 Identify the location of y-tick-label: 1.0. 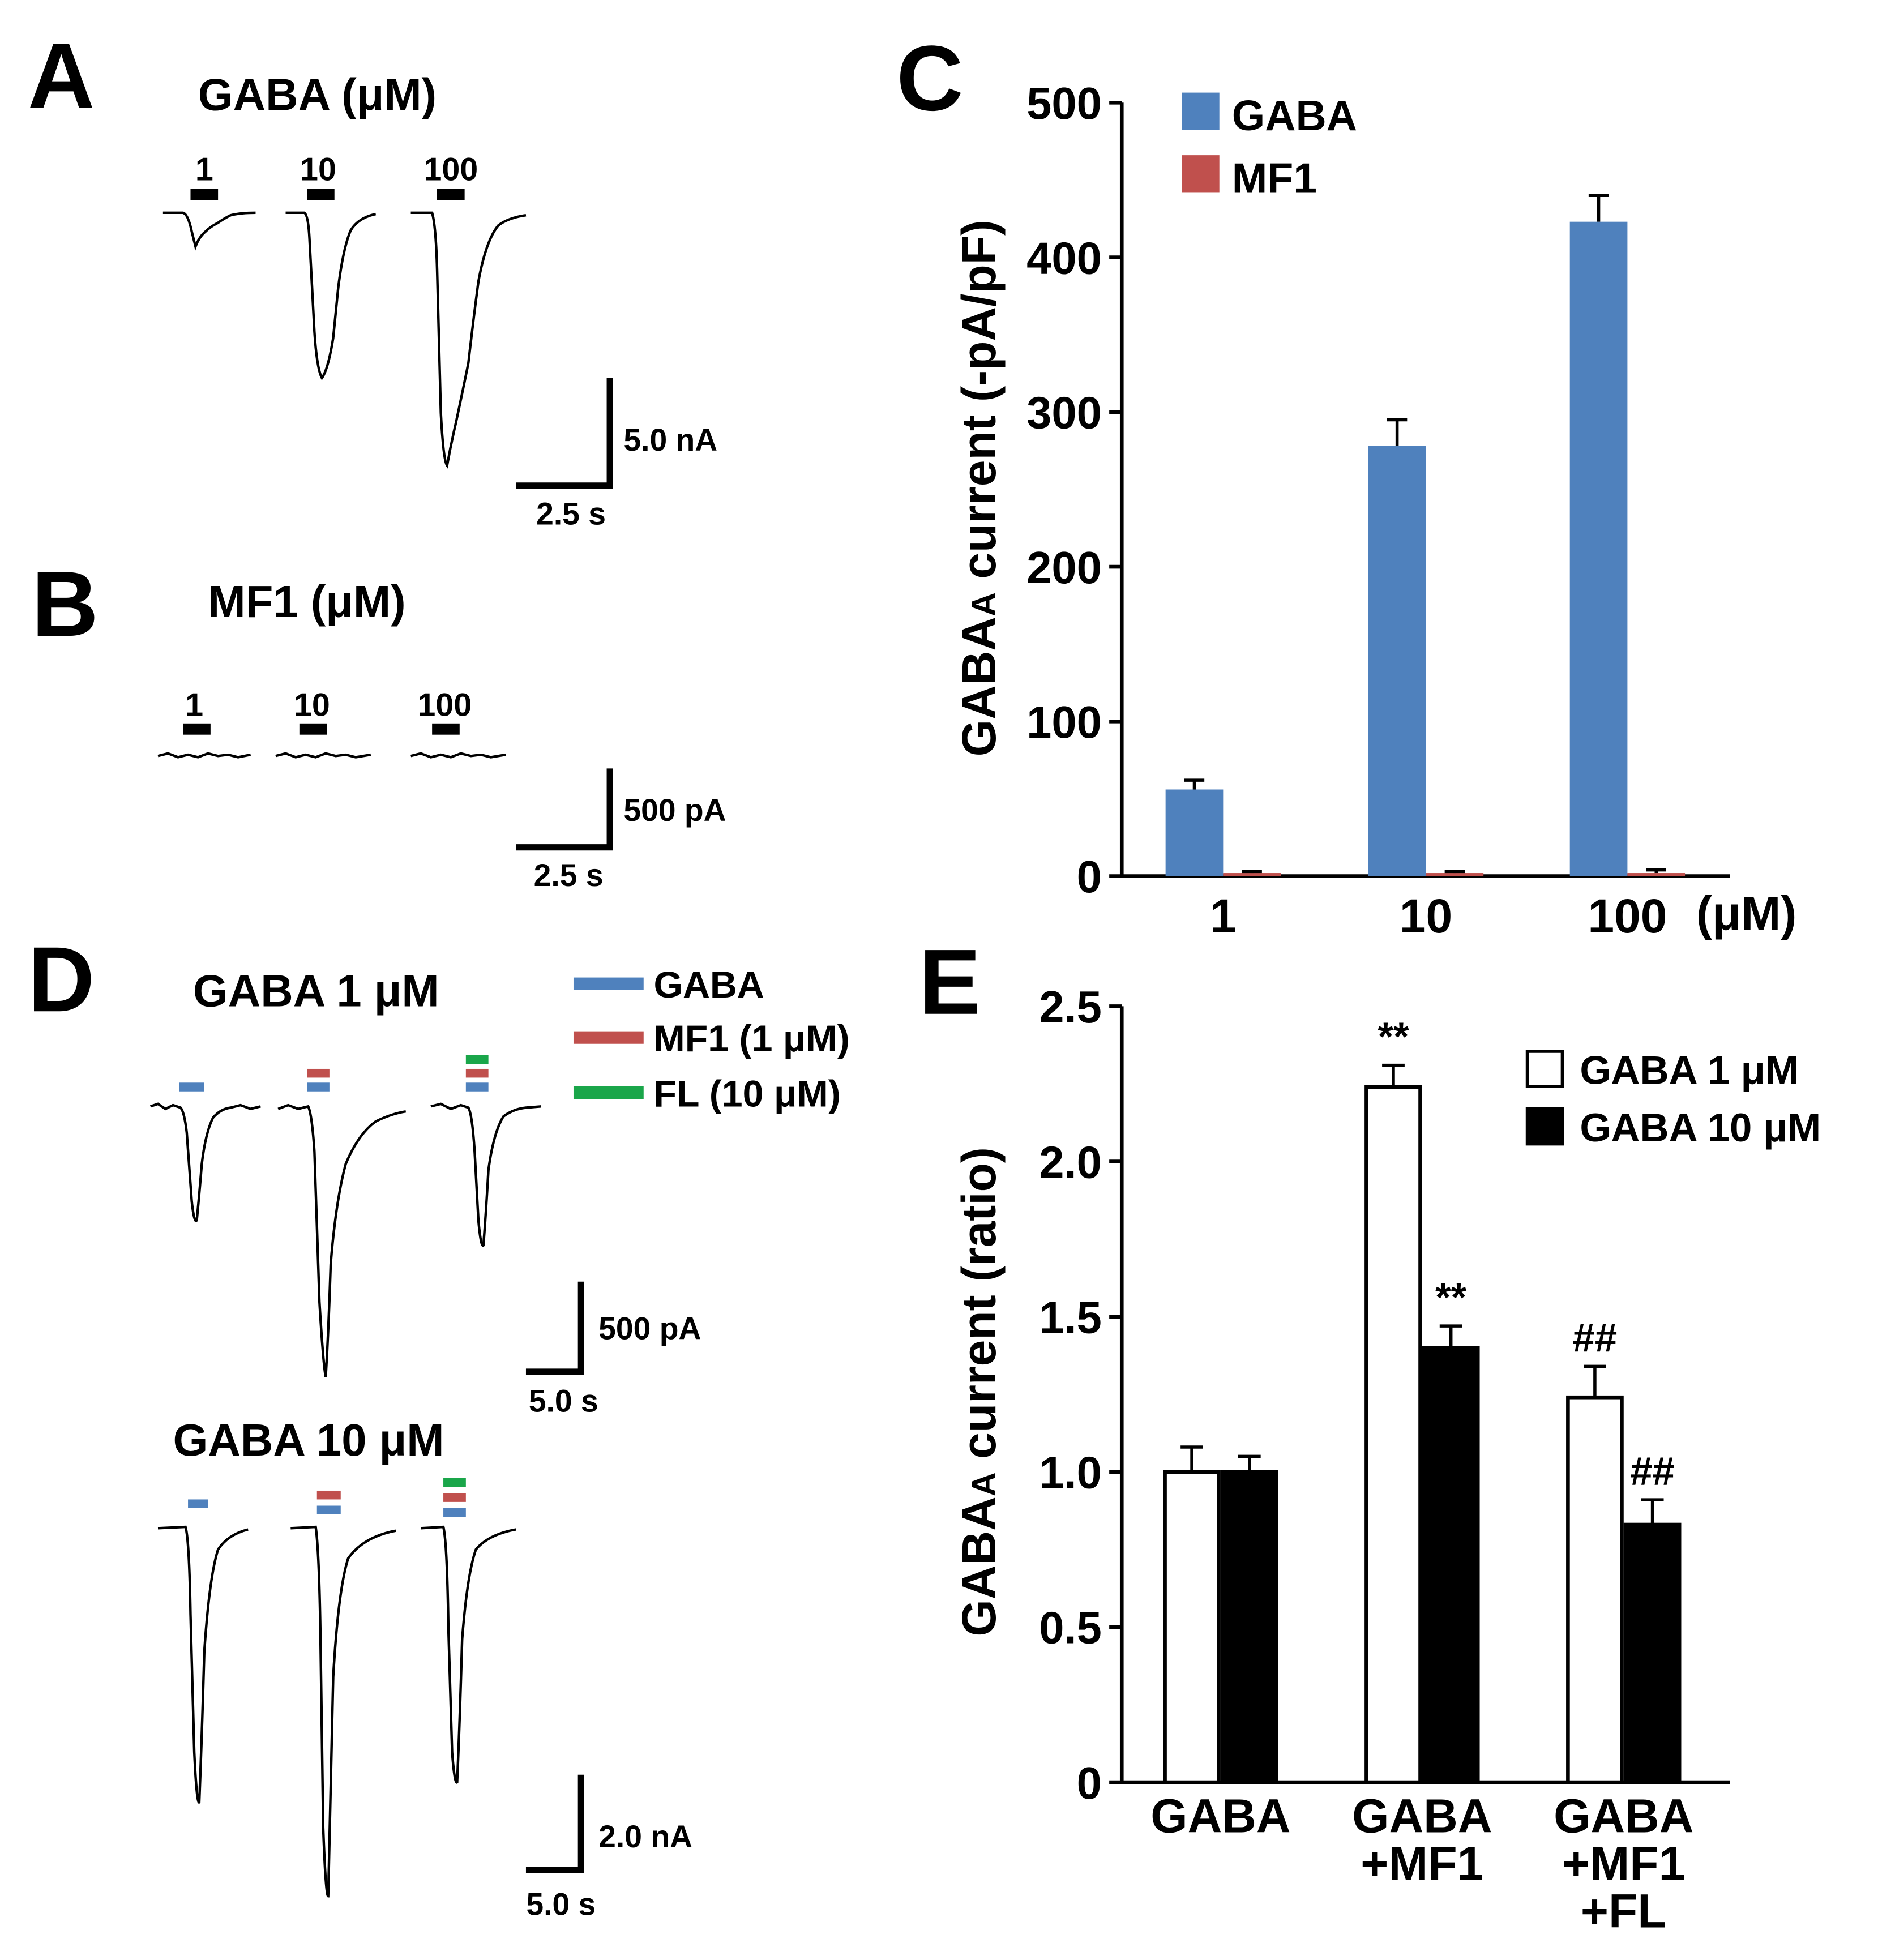
(1070, 1473).